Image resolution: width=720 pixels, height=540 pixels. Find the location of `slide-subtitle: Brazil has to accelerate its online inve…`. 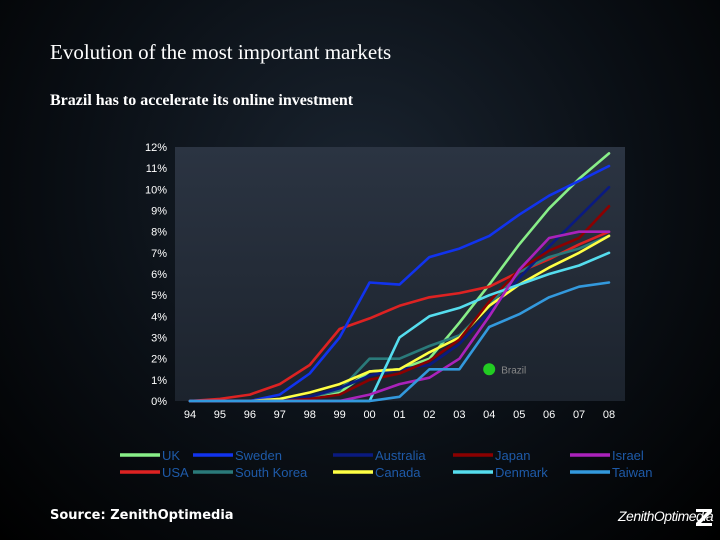

slide-subtitle: Brazil has to accelerate its online inve… is located at coordinates (202, 100).